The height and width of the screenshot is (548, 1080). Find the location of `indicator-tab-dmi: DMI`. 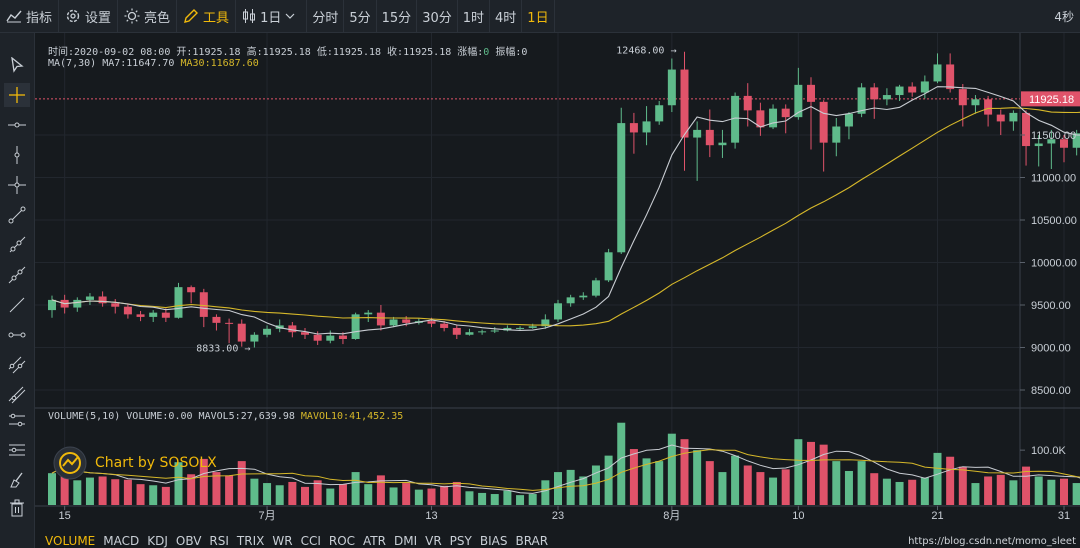

indicator-tab-dmi: DMI is located at coordinates (405, 541).